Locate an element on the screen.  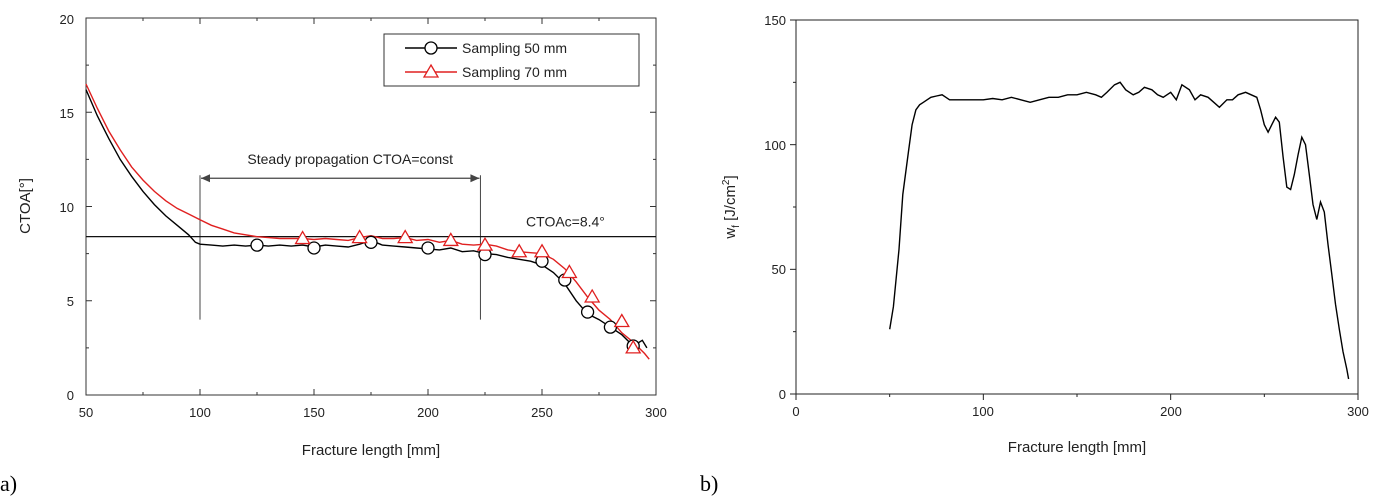
chart-a-x-tick-label: 50 is located at coordinates (86, 412).